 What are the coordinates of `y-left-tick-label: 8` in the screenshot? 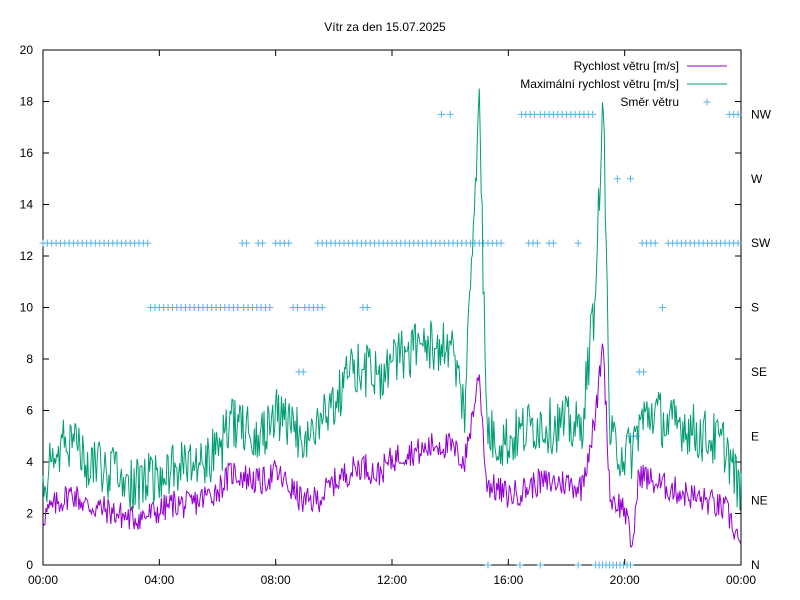 It's located at (29, 359).